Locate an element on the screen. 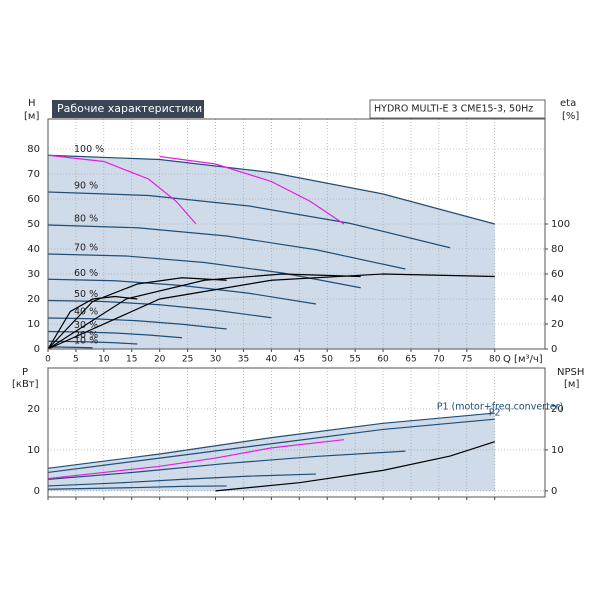 This screenshot has width=600, height=604. x-tick-label: 65 is located at coordinates (410, 360).